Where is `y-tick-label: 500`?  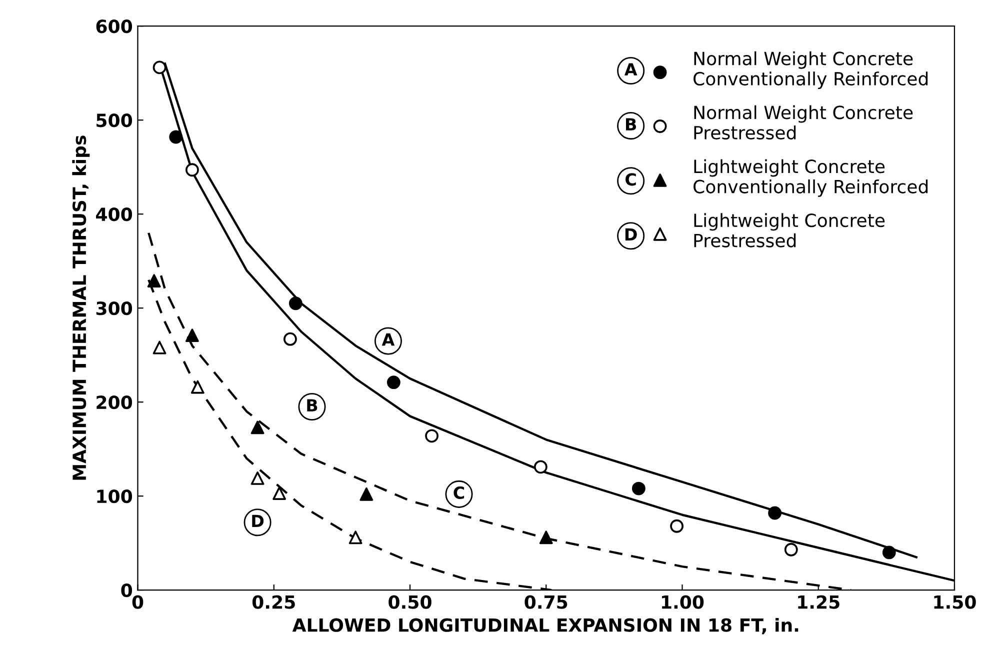
y-tick-label: 500 is located at coordinates (114, 121).